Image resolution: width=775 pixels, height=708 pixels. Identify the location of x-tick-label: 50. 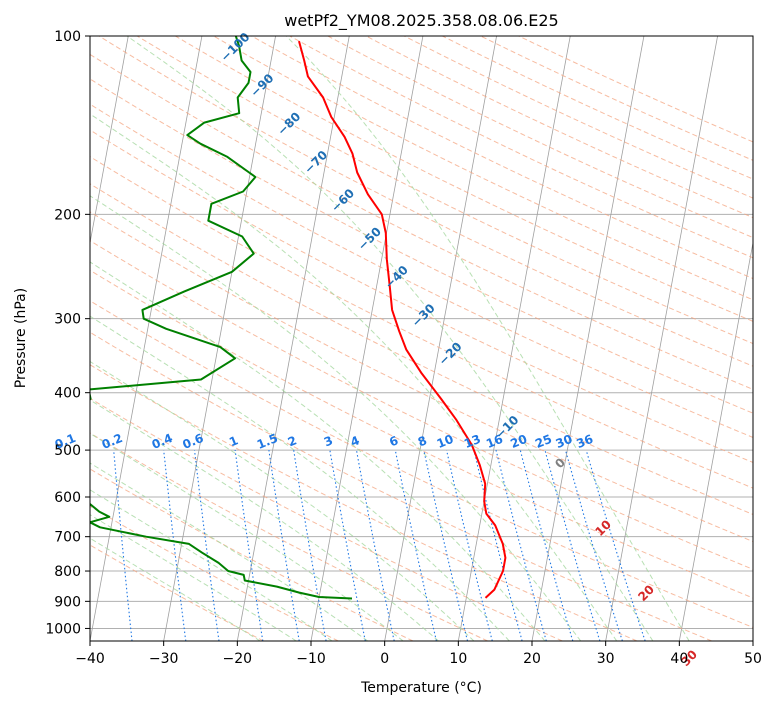
(753, 659).